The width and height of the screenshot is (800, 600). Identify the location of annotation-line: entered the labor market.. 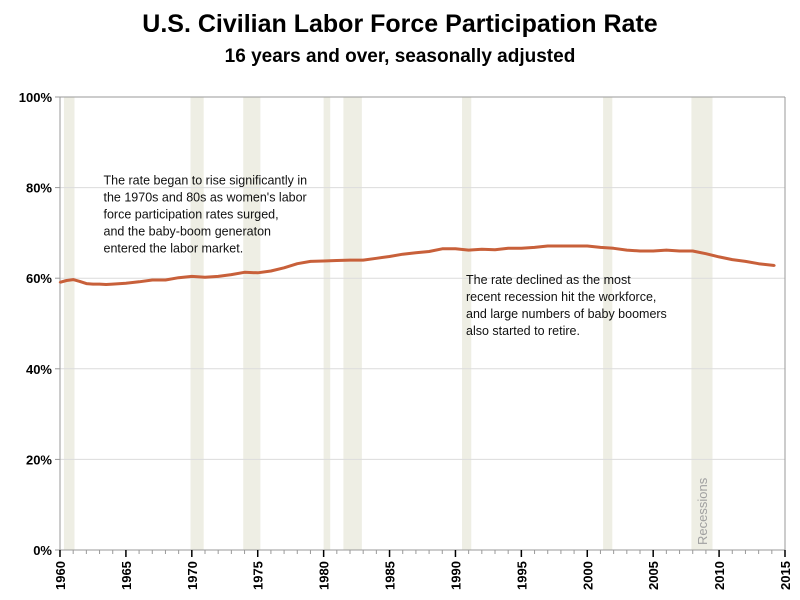
(174, 248).